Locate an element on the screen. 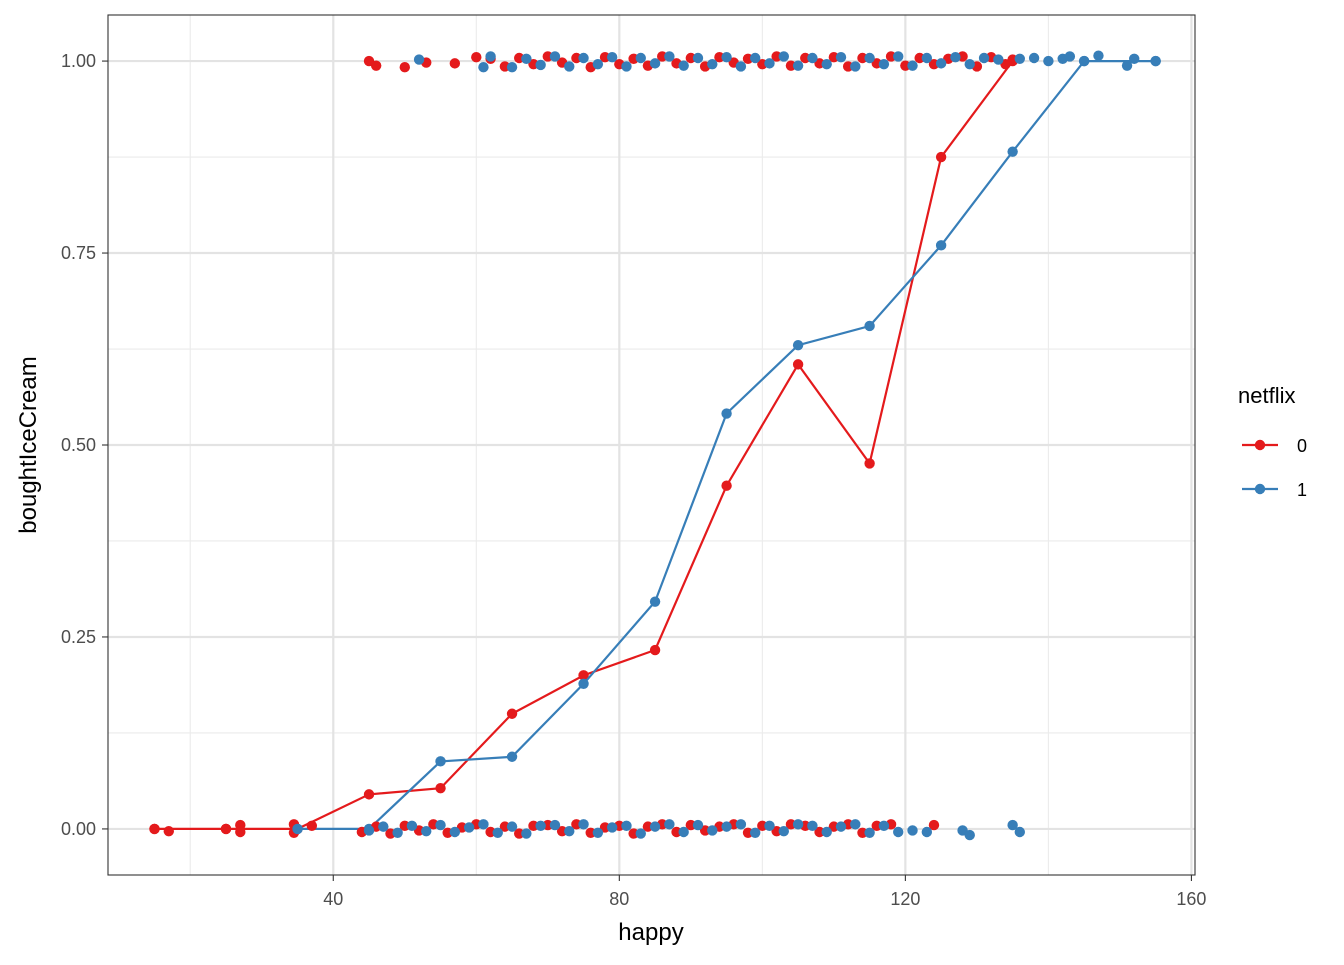  legend-title: netflix is located at coordinates (1266, 395).